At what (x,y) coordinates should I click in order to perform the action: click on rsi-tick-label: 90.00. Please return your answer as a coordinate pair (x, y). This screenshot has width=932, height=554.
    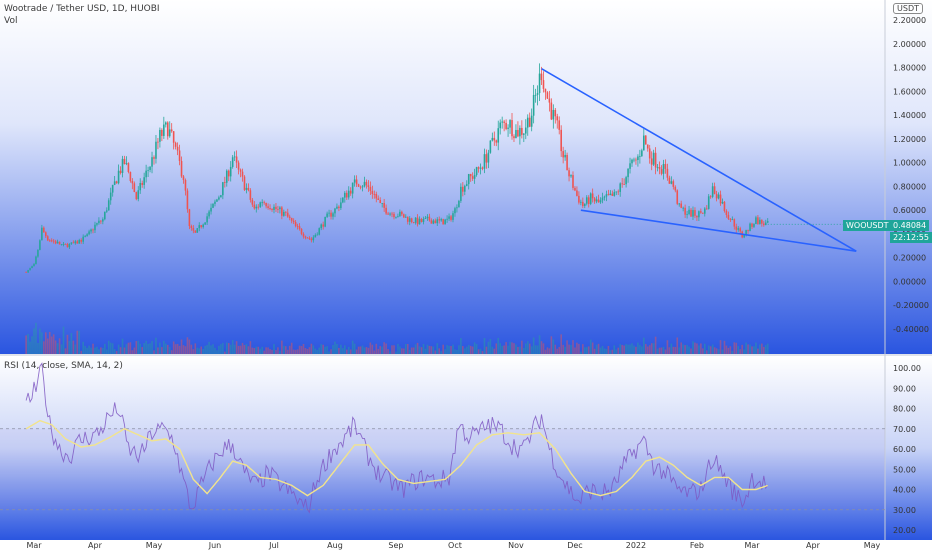
    Looking at the image, I should click on (904, 388).